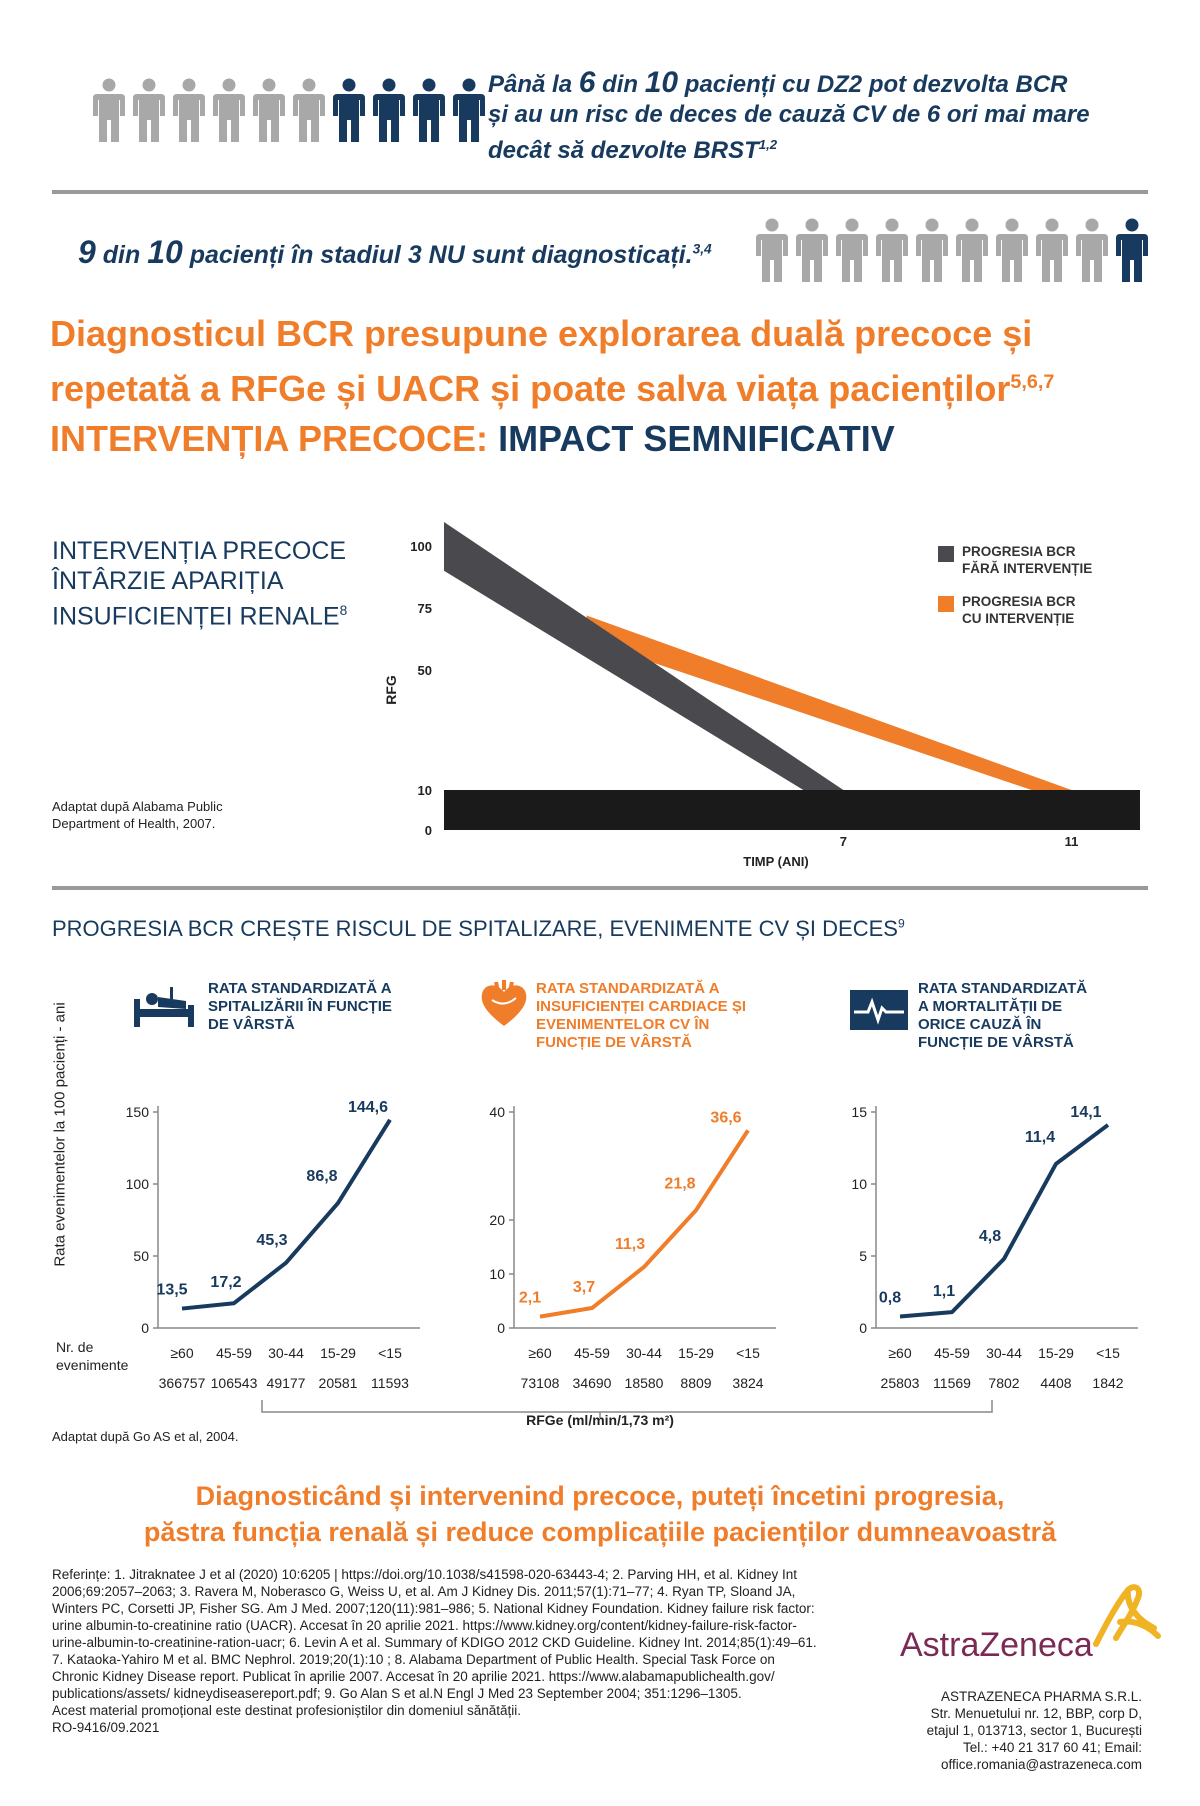 The image size is (1200, 1806). I want to click on data-label: 13,5, so click(171, 1290).